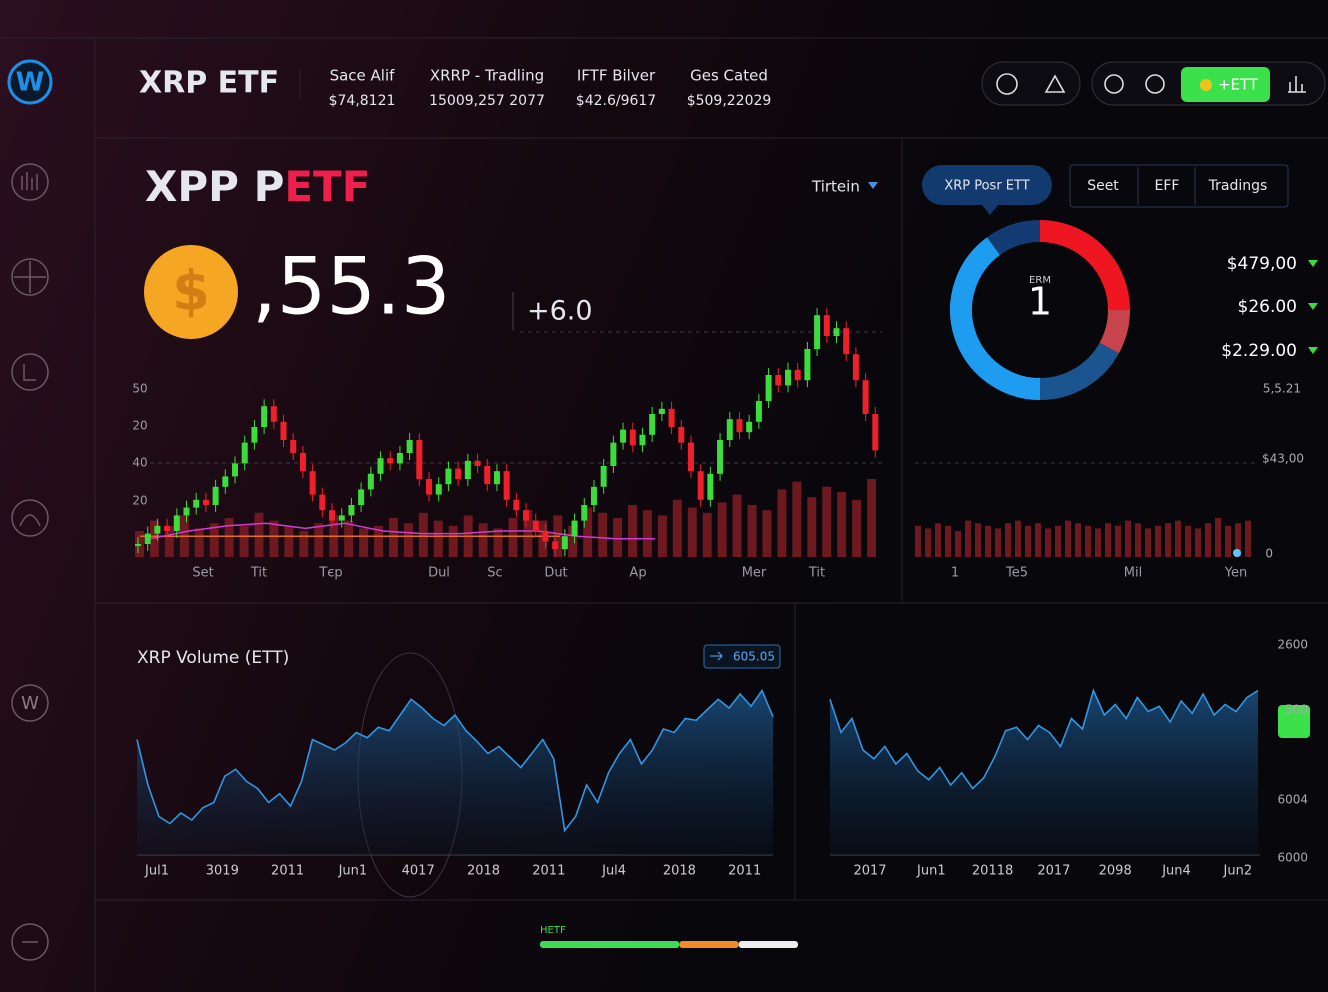 The image size is (1328, 992). What do you see at coordinates (213, 658) in the screenshot?
I see `volume-title: XRP Volume (ETT)` at bounding box center [213, 658].